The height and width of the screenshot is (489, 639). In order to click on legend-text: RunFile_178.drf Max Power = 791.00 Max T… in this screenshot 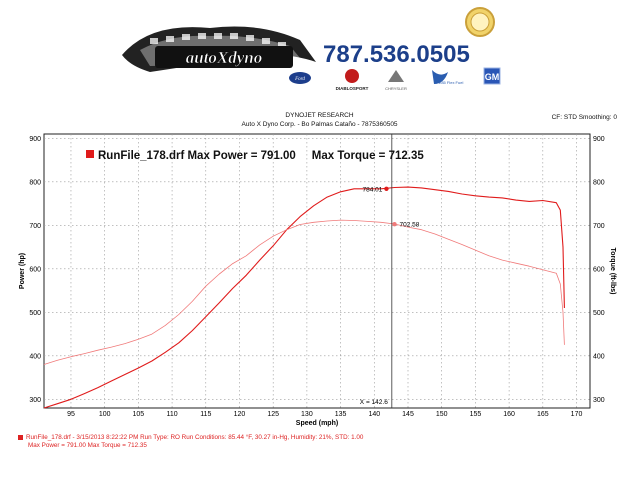, I will do `click(261, 156)`.